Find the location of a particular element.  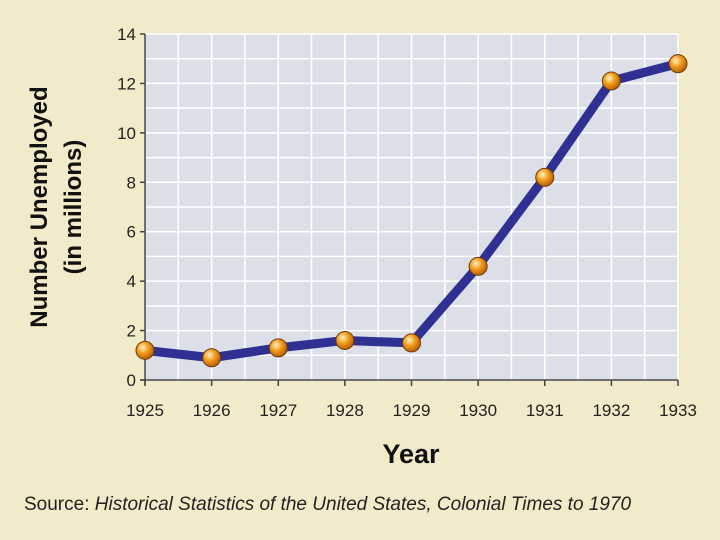

x-tick-label: 1929 is located at coordinates (412, 410).